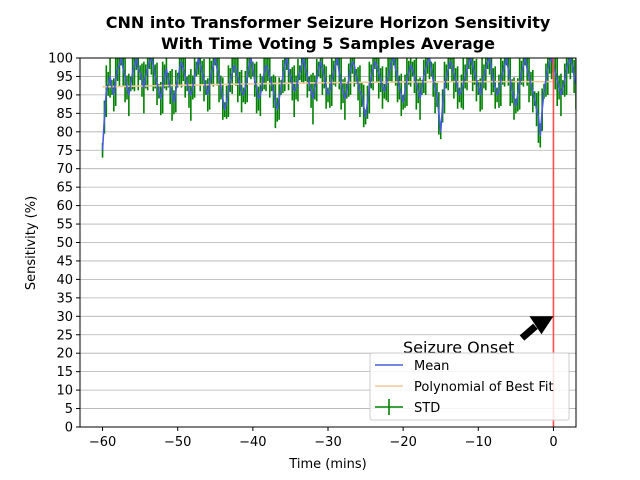 This screenshot has height=480, width=640. I want to click on y-tick-label: 100, so click(60, 59).